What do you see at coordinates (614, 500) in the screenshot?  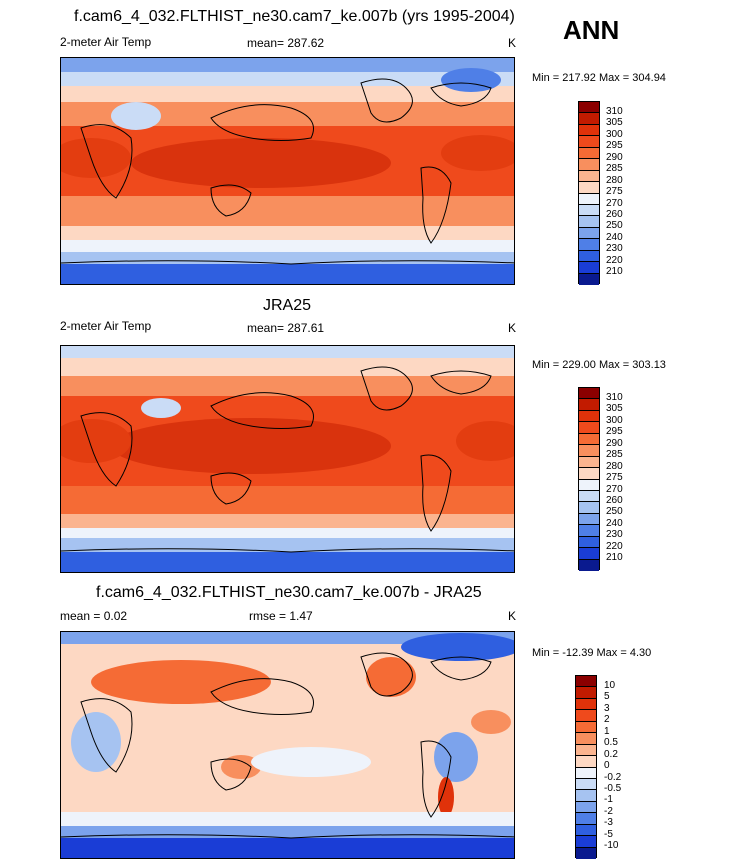 I see `panel2-colorbar-label: 260` at bounding box center [614, 500].